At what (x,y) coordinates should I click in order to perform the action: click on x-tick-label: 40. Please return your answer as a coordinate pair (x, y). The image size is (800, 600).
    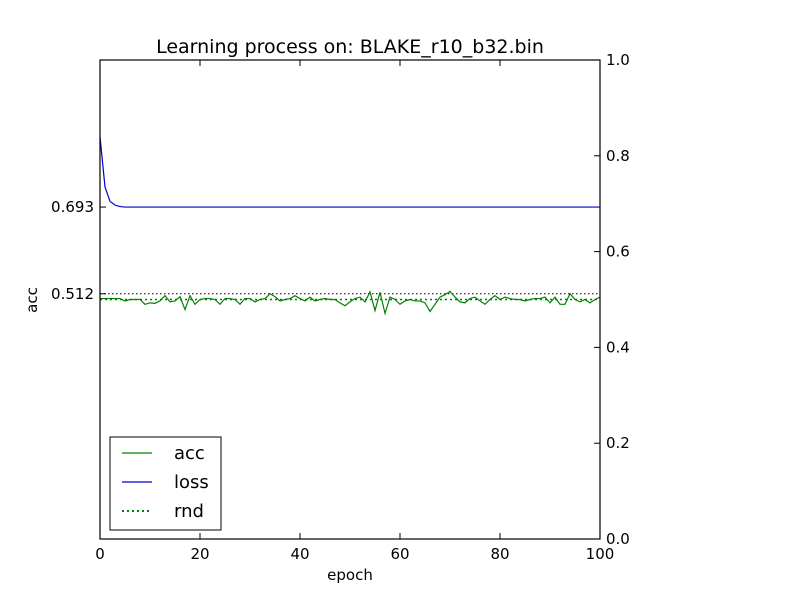
    Looking at the image, I should click on (299, 554).